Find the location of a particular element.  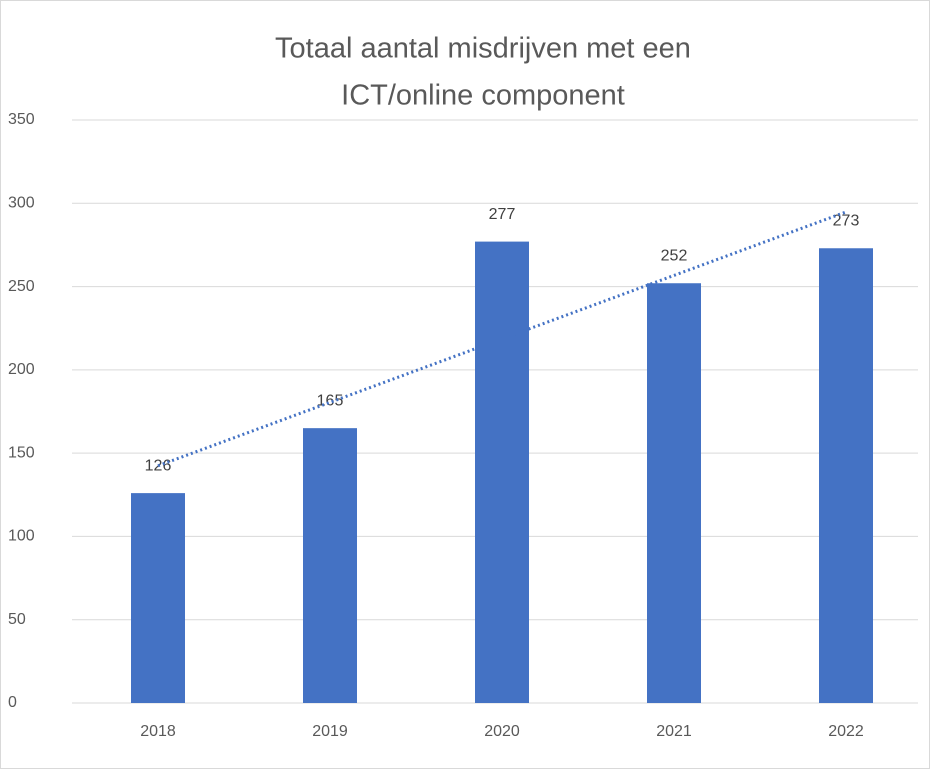

chart-title: ICT/online component is located at coordinates (483, 96).